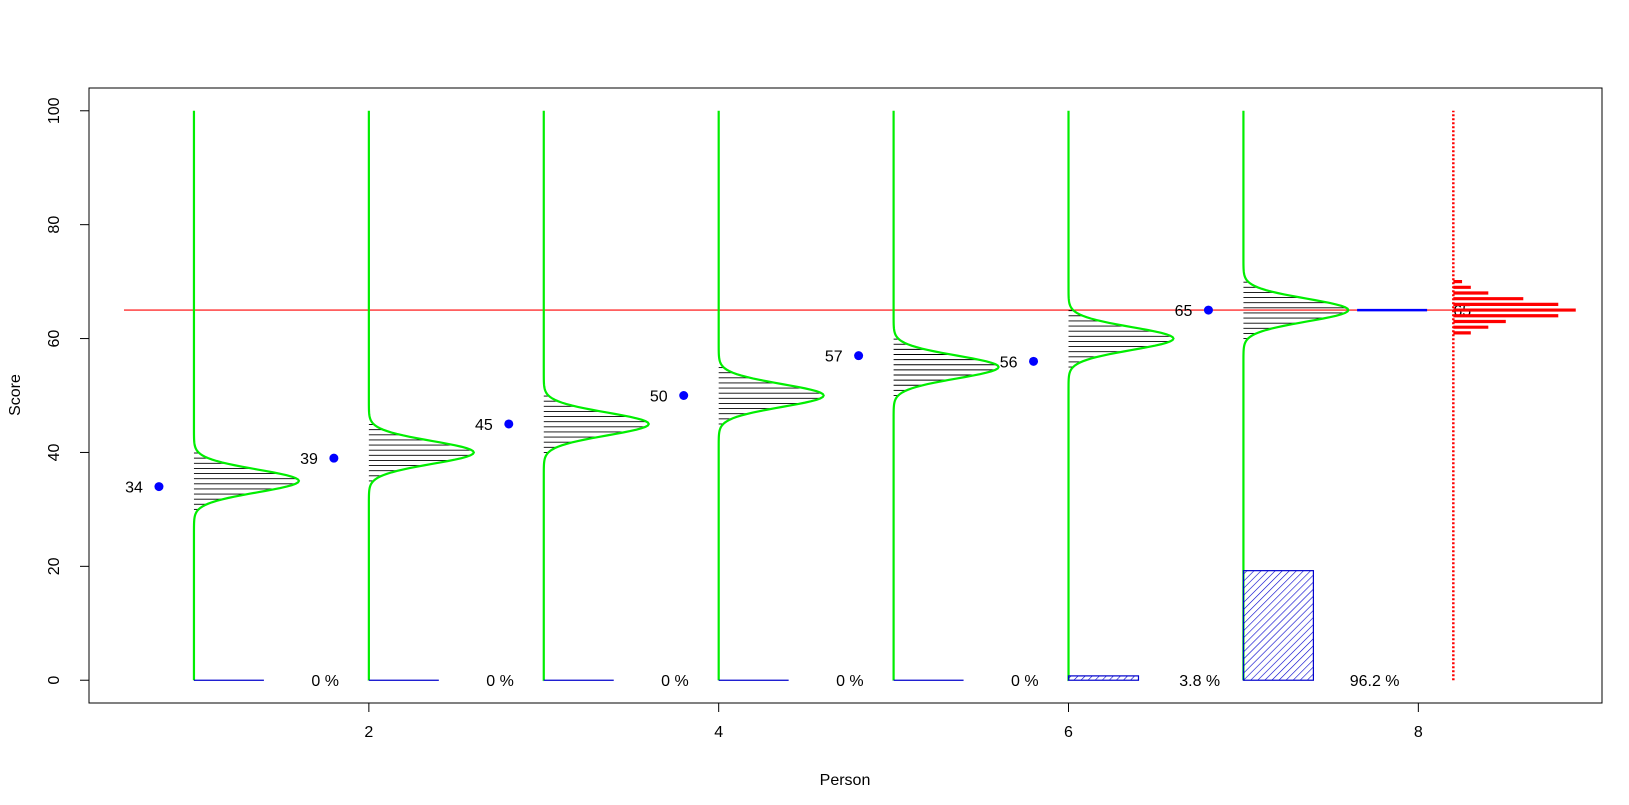 The width and height of the screenshot is (1629, 805). Describe the element at coordinates (718, 732) in the screenshot. I see `x-tick-label: 4` at that location.